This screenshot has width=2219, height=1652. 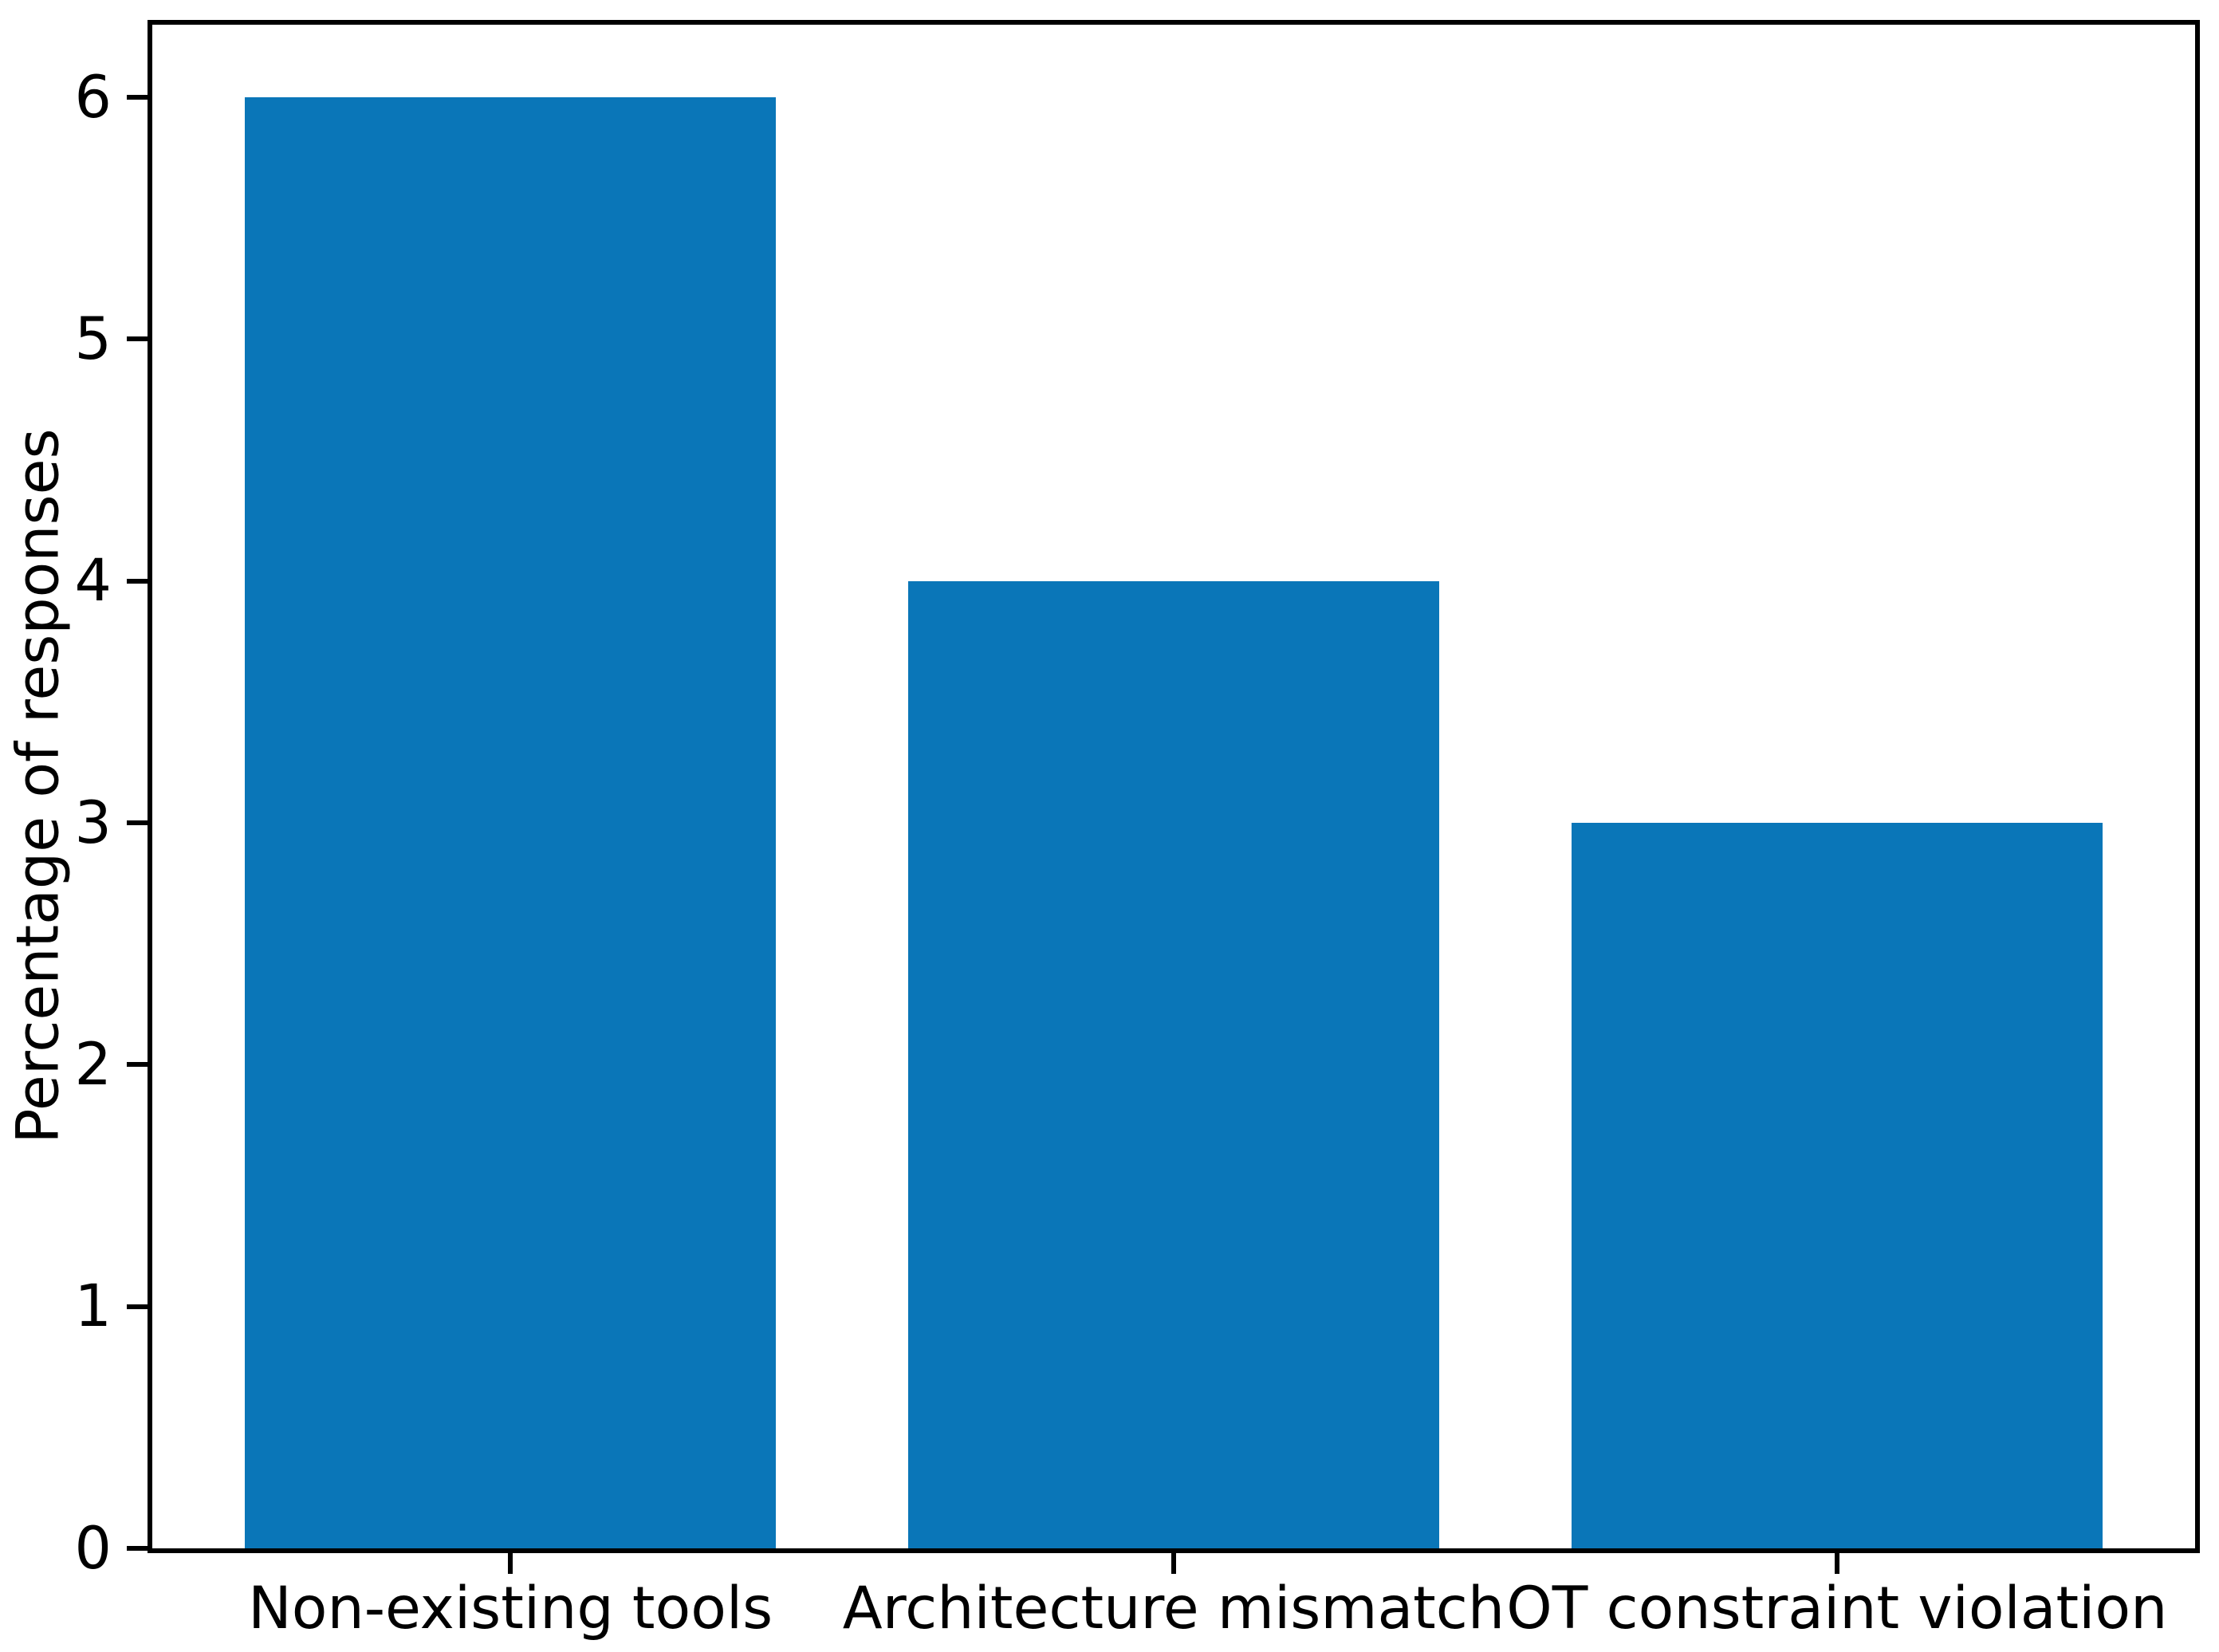 I want to click on x-category-label: Architecture mismatch, so click(x=1173, y=1608).